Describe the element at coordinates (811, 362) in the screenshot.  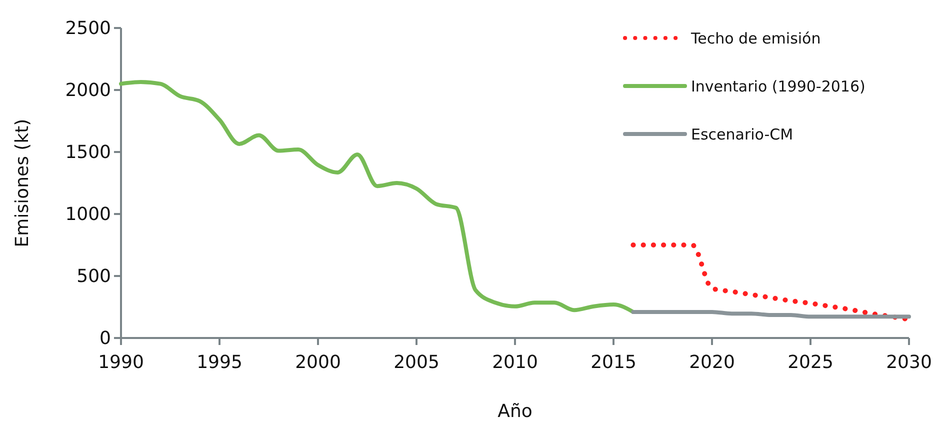
I see `x-tick-label: 2025` at that location.